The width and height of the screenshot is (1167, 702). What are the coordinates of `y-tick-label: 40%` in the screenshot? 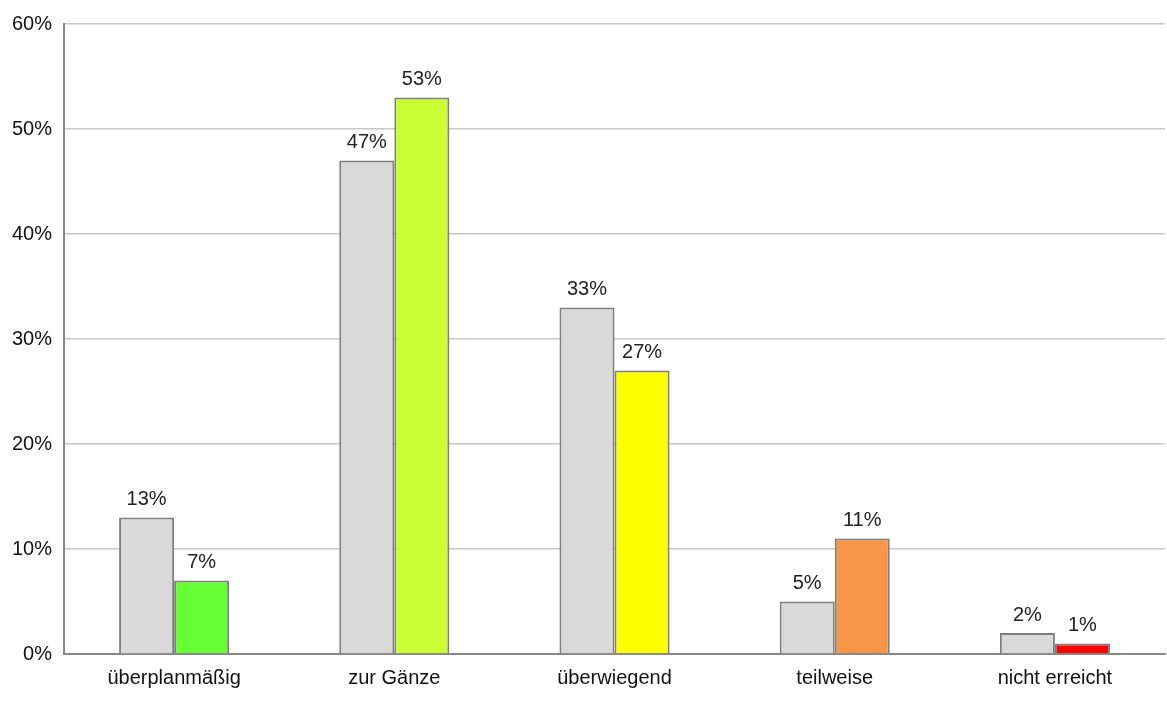 It's located at (32, 232).